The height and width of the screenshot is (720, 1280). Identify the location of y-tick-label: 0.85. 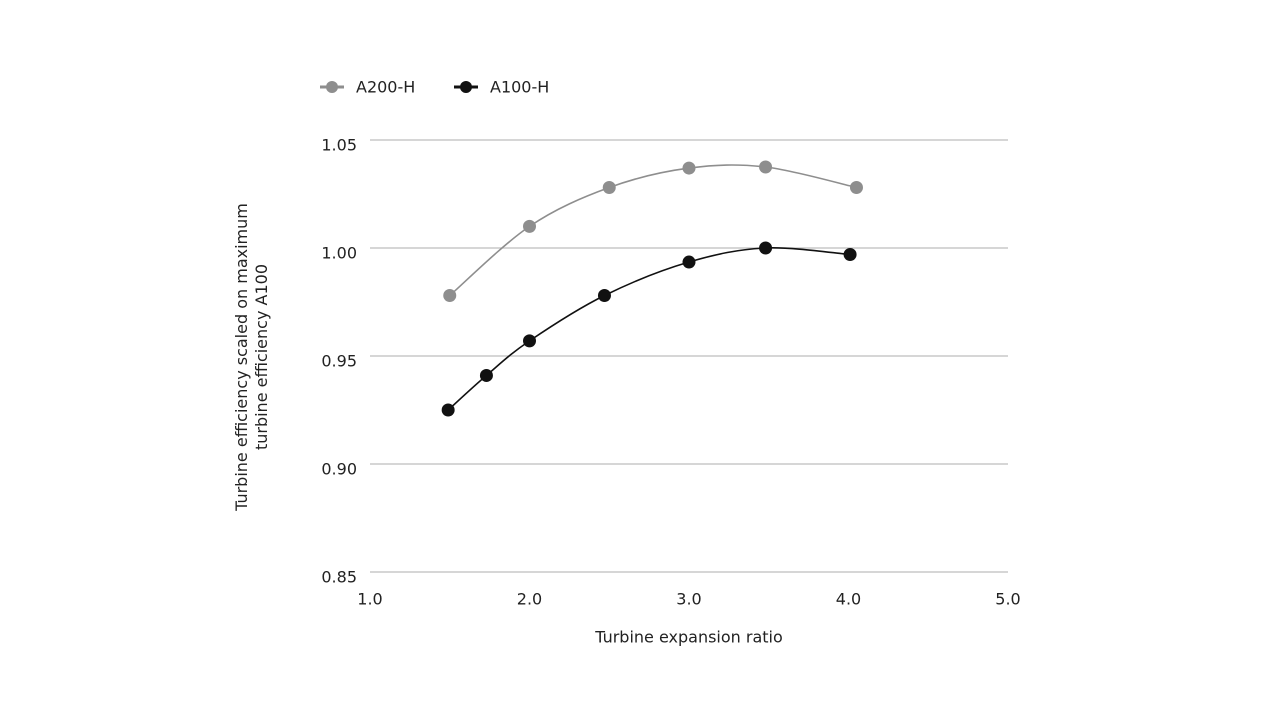
(339, 577).